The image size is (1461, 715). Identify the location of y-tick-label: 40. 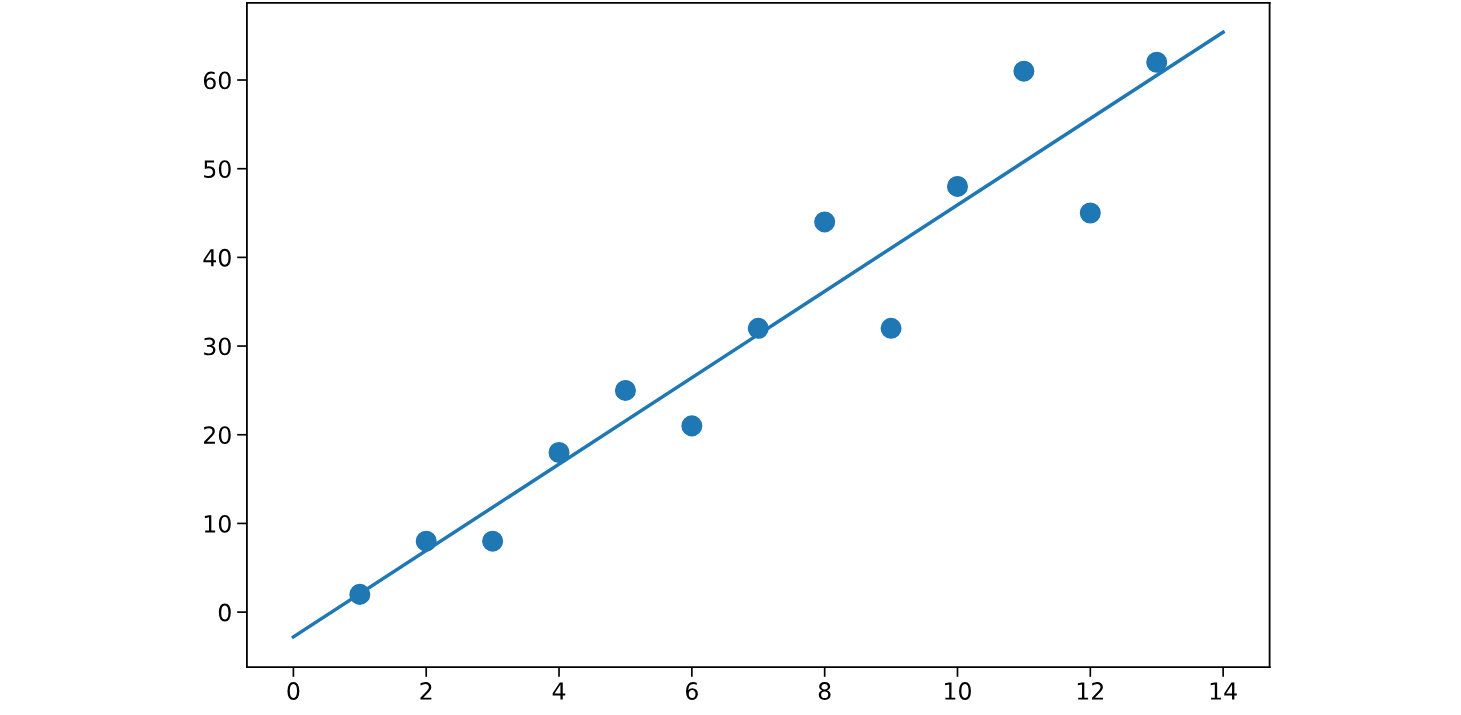
(217, 257).